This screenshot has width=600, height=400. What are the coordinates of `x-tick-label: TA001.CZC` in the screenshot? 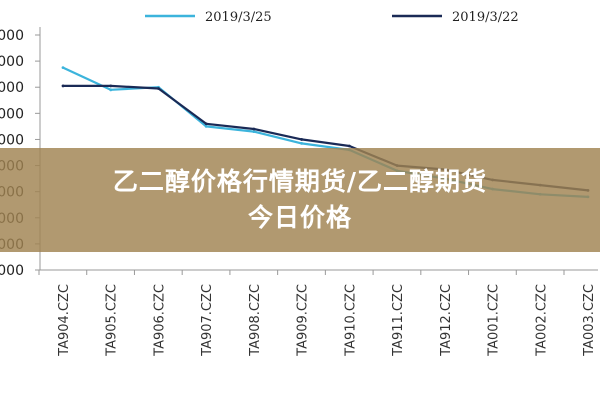 It's located at (494, 320).